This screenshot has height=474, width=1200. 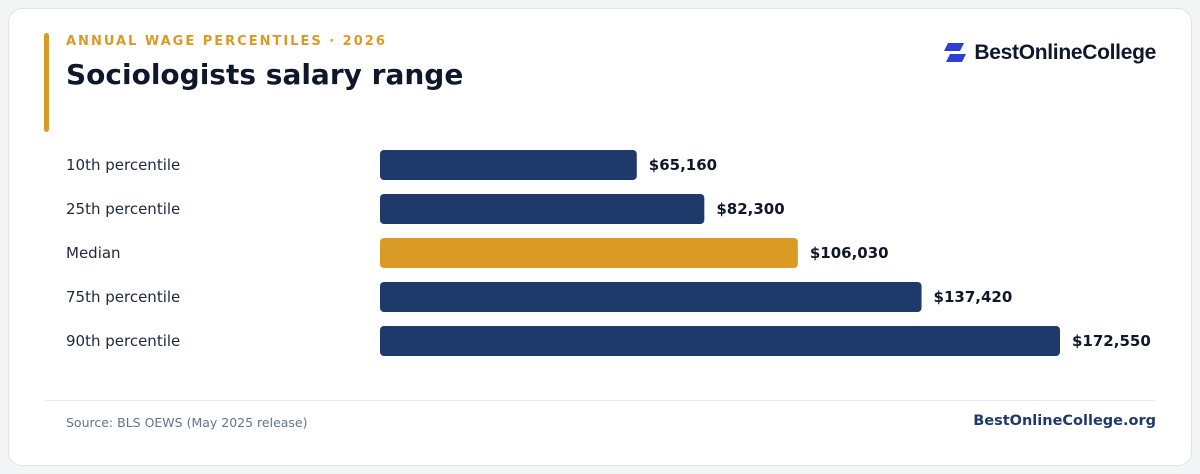 I want to click on logo-mark-icon, so click(x=955, y=52).